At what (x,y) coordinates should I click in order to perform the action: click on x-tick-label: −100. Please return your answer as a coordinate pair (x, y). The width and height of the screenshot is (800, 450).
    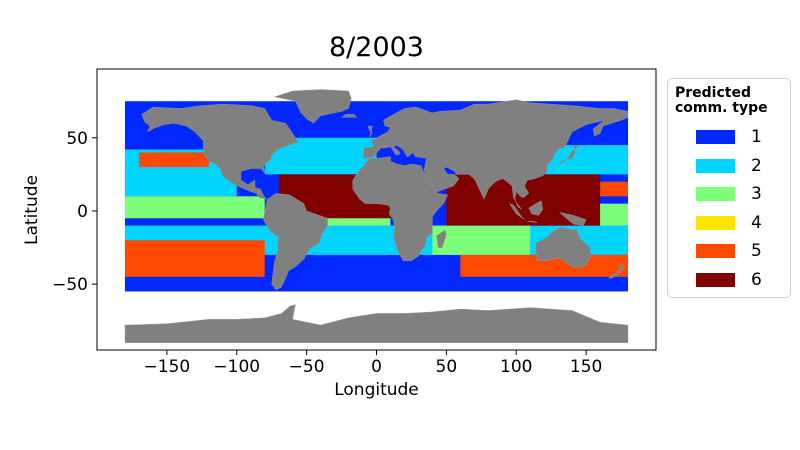
    Looking at the image, I should click on (236, 367).